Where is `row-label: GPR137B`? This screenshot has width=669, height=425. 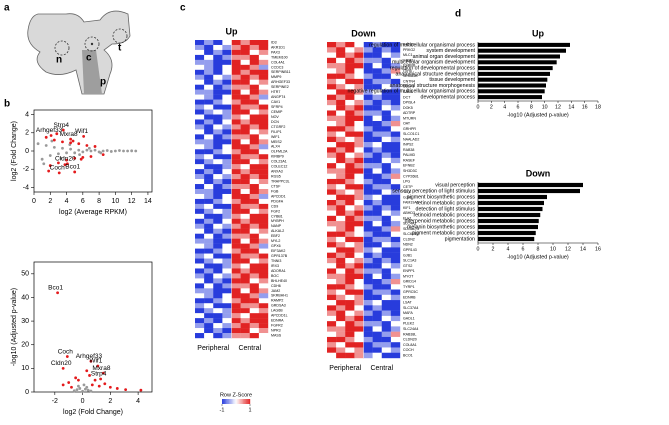 row-label: GPR137B is located at coordinates (279, 256).